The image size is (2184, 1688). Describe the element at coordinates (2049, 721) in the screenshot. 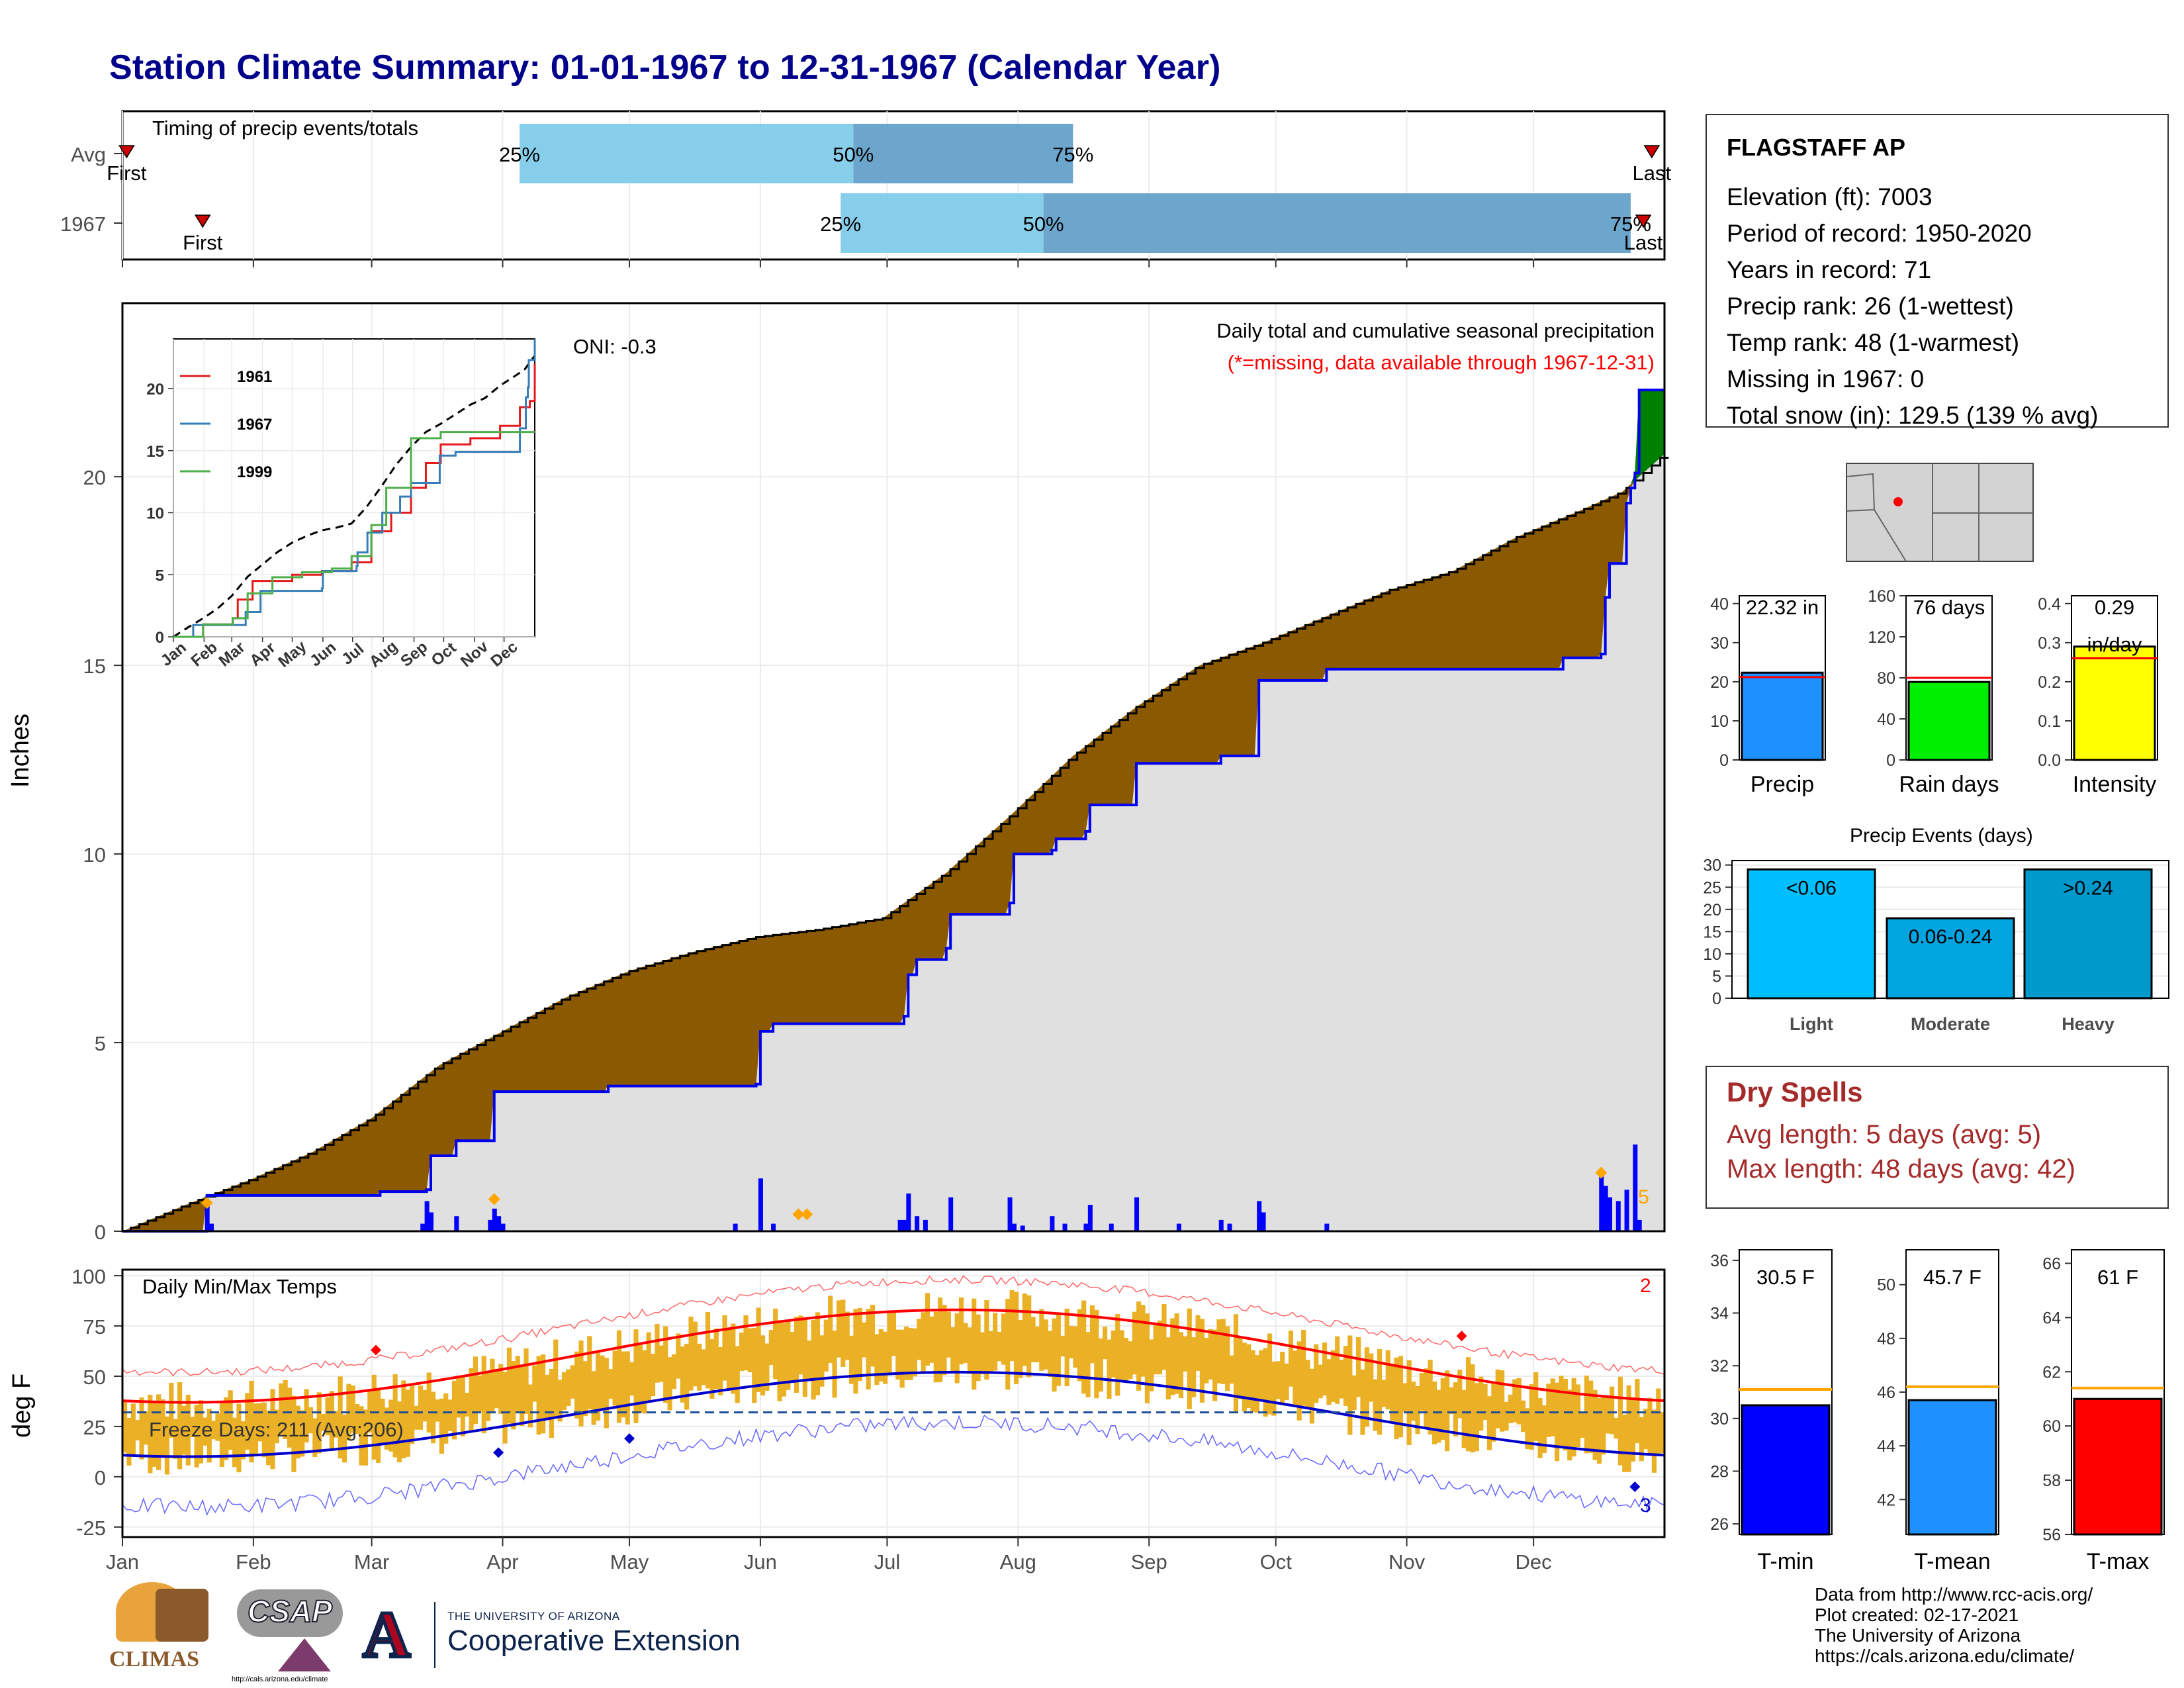

I see `summary-bar-tick-label: 0.1` at that location.